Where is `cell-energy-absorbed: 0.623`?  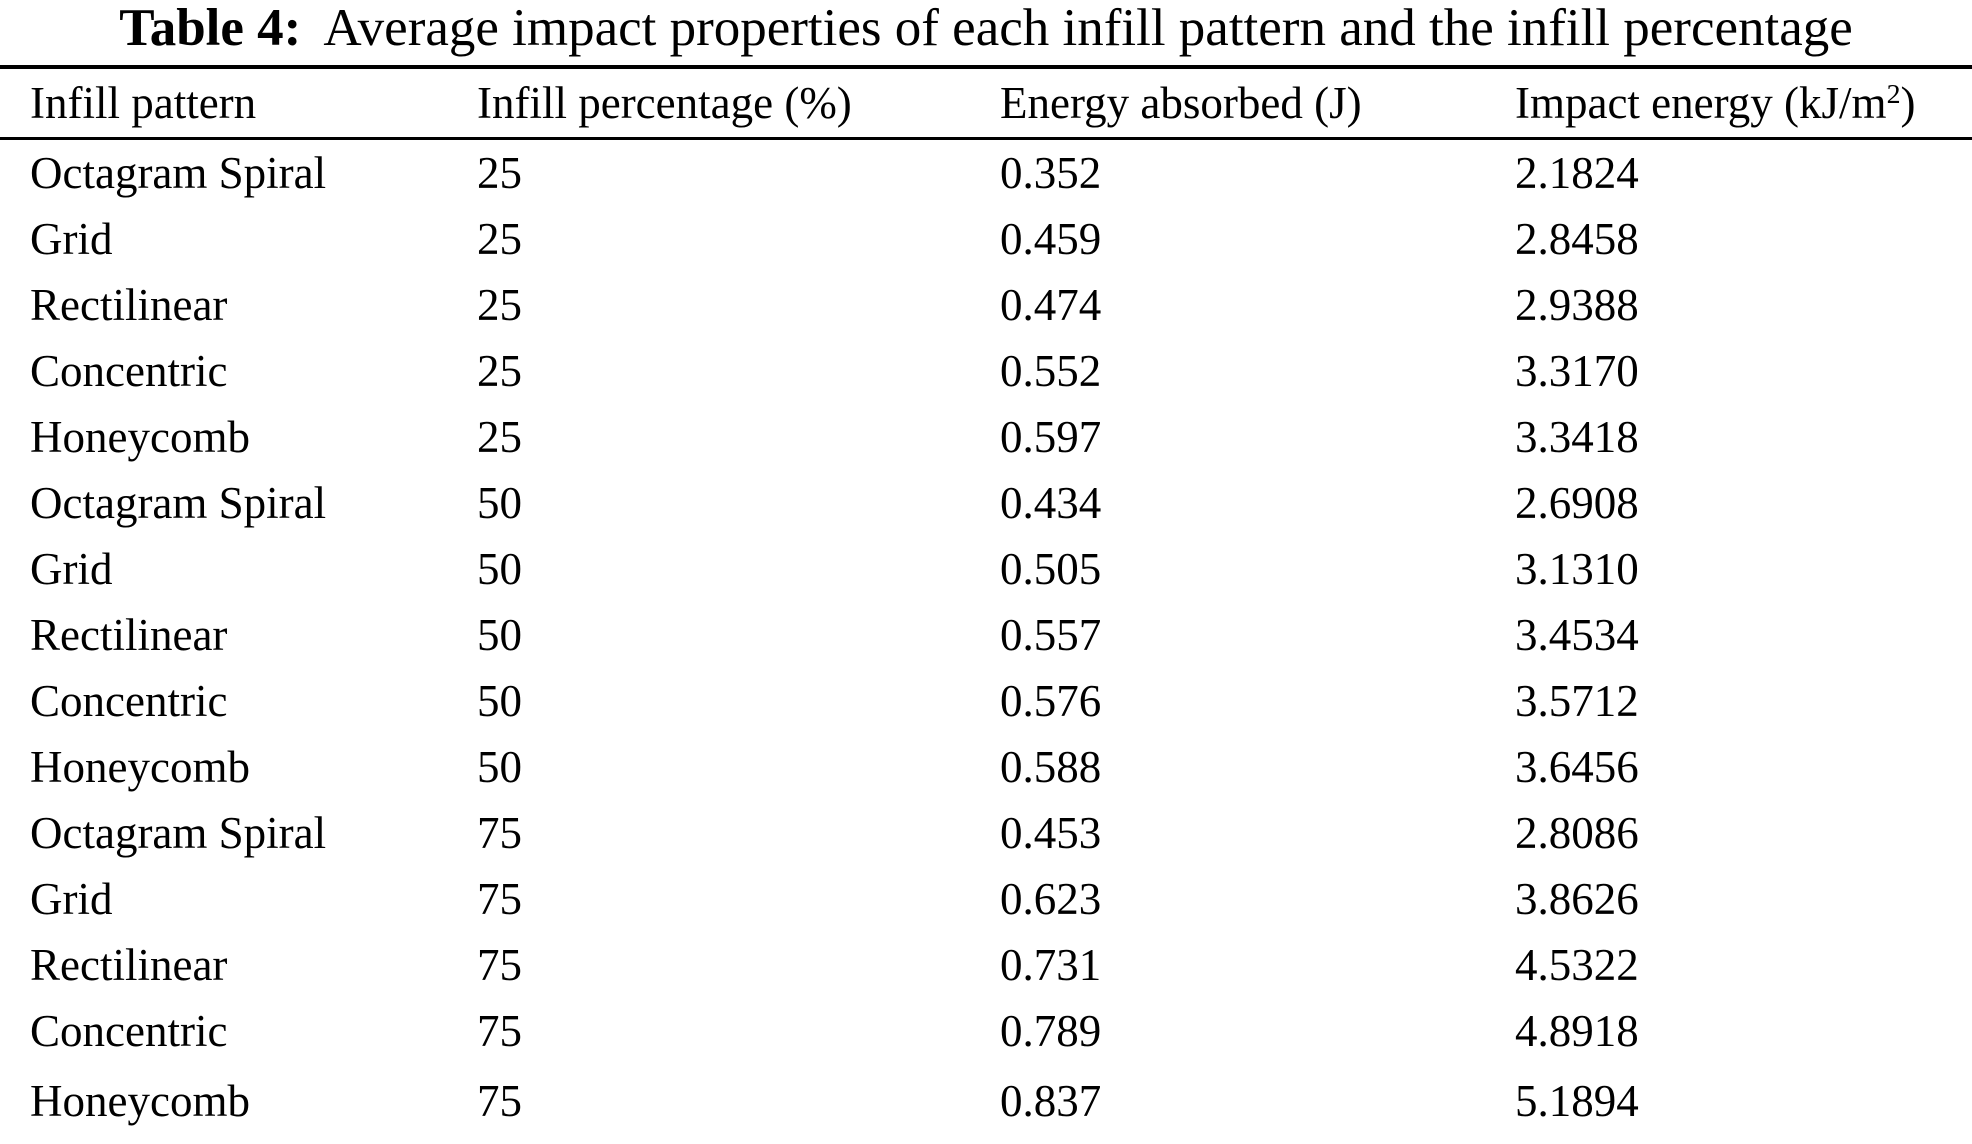 cell-energy-absorbed: 0.623 is located at coordinates (1051, 899).